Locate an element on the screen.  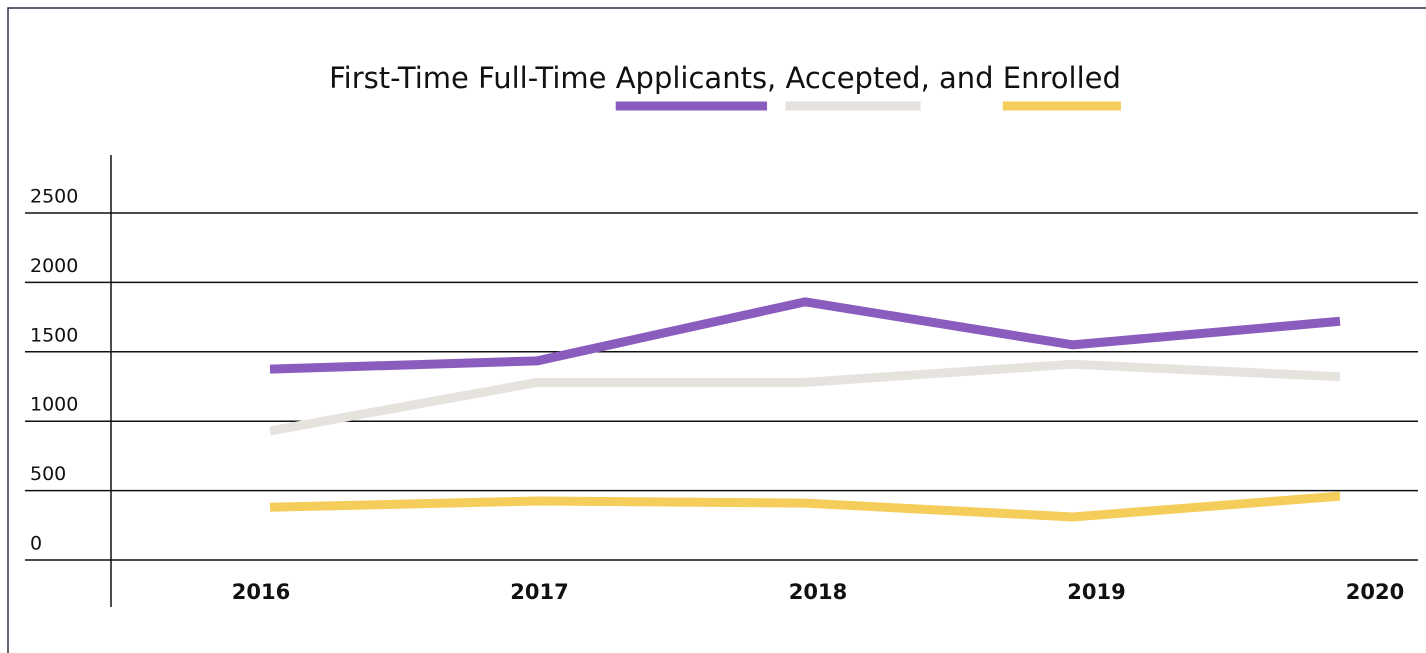
title-text: , and is located at coordinates (962, 78).